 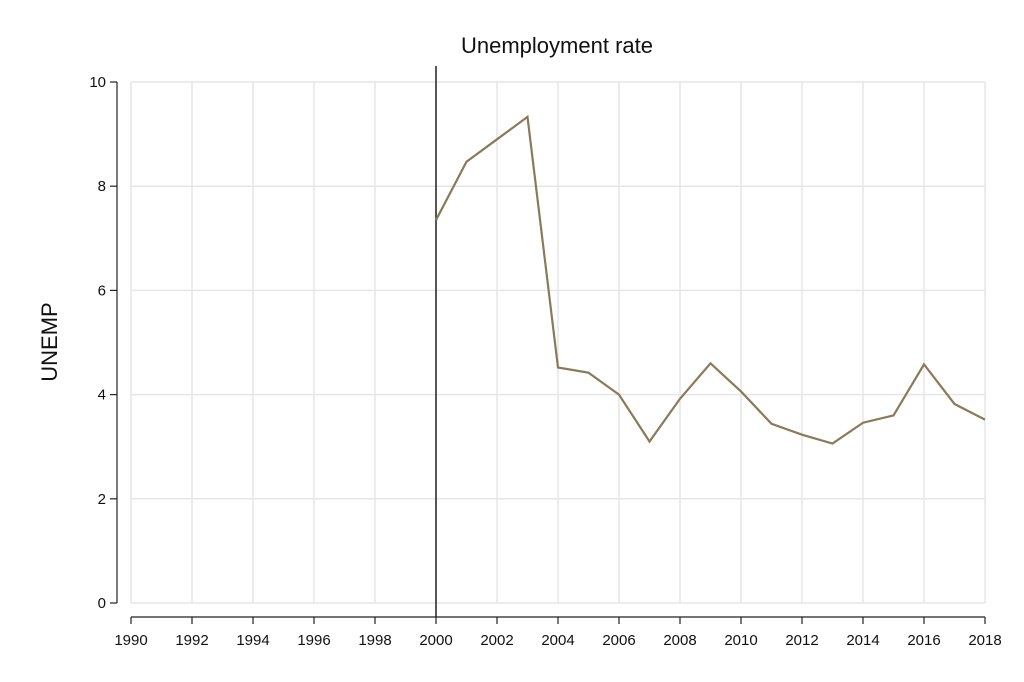 What do you see at coordinates (862, 640) in the screenshot?
I see `x-tick-label: 2014` at bounding box center [862, 640].